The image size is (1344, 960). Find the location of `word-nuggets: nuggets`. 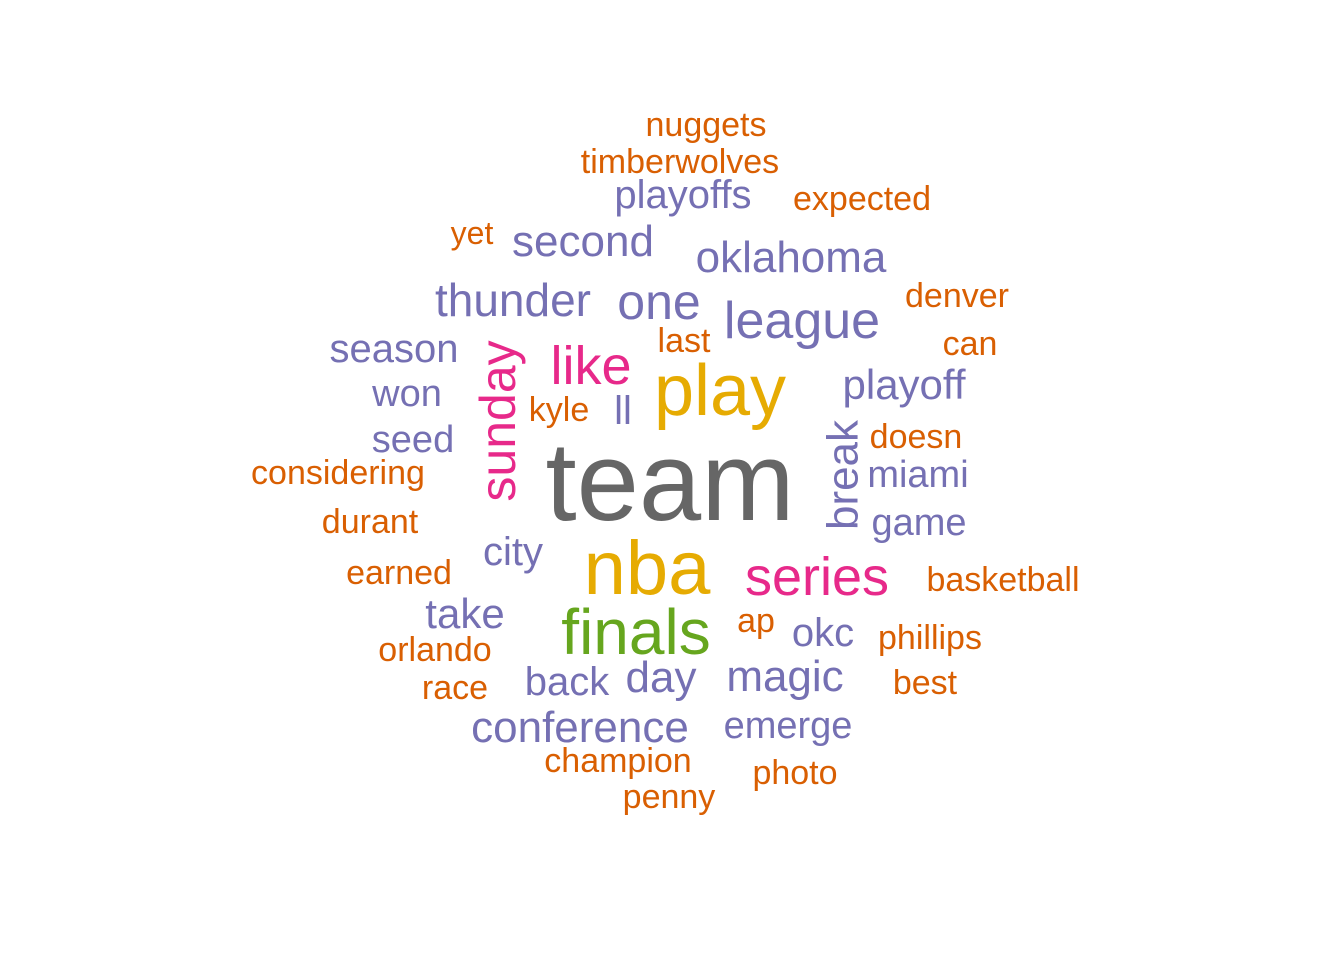

word-nuggets: nuggets is located at coordinates (706, 125).